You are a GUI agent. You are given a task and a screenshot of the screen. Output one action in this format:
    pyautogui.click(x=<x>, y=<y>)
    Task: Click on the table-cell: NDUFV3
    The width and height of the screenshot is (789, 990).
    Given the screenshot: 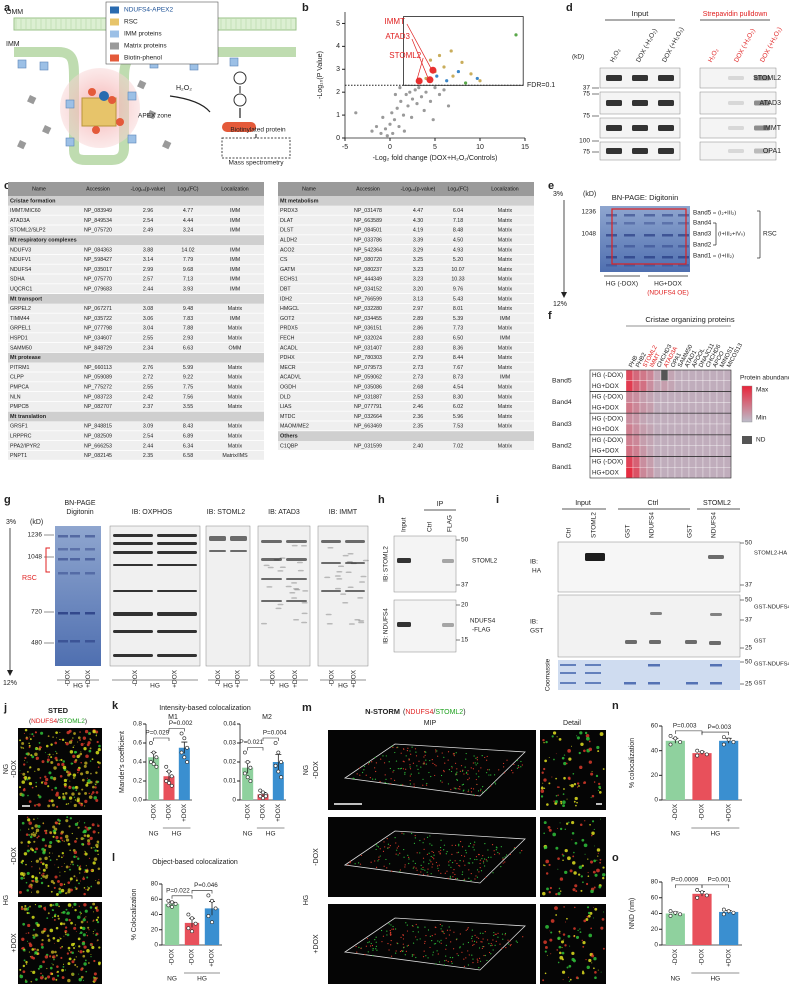 What is the action you would take?
    pyautogui.click(x=20, y=250)
    